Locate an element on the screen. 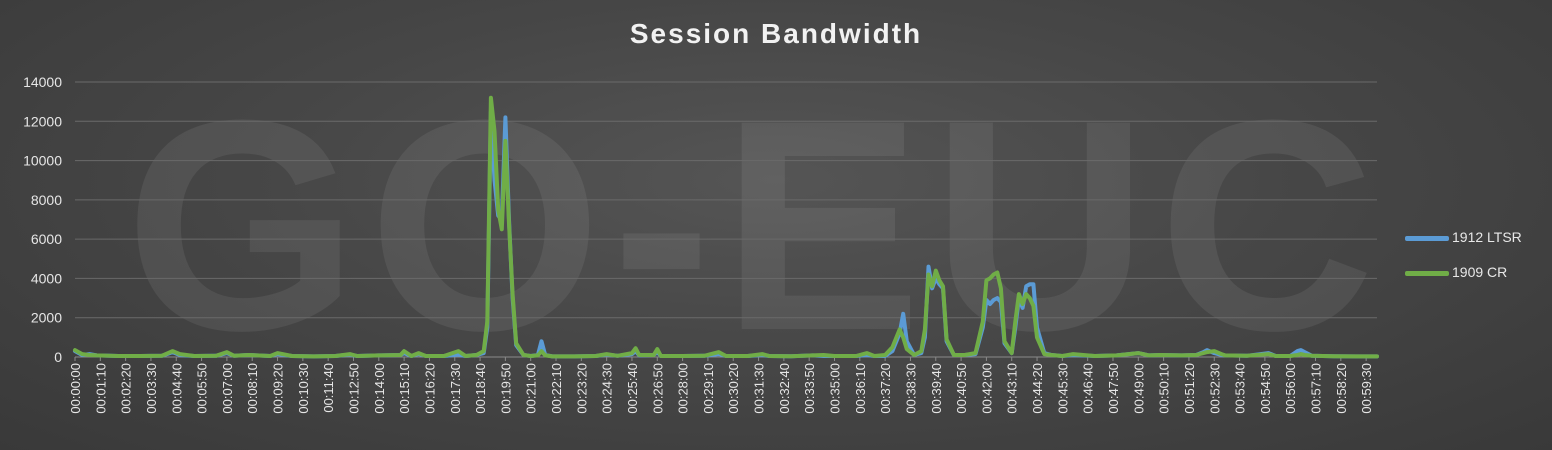 The height and width of the screenshot is (450, 1552). x-tick-label: 00:19:50 is located at coordinates (505, 388).